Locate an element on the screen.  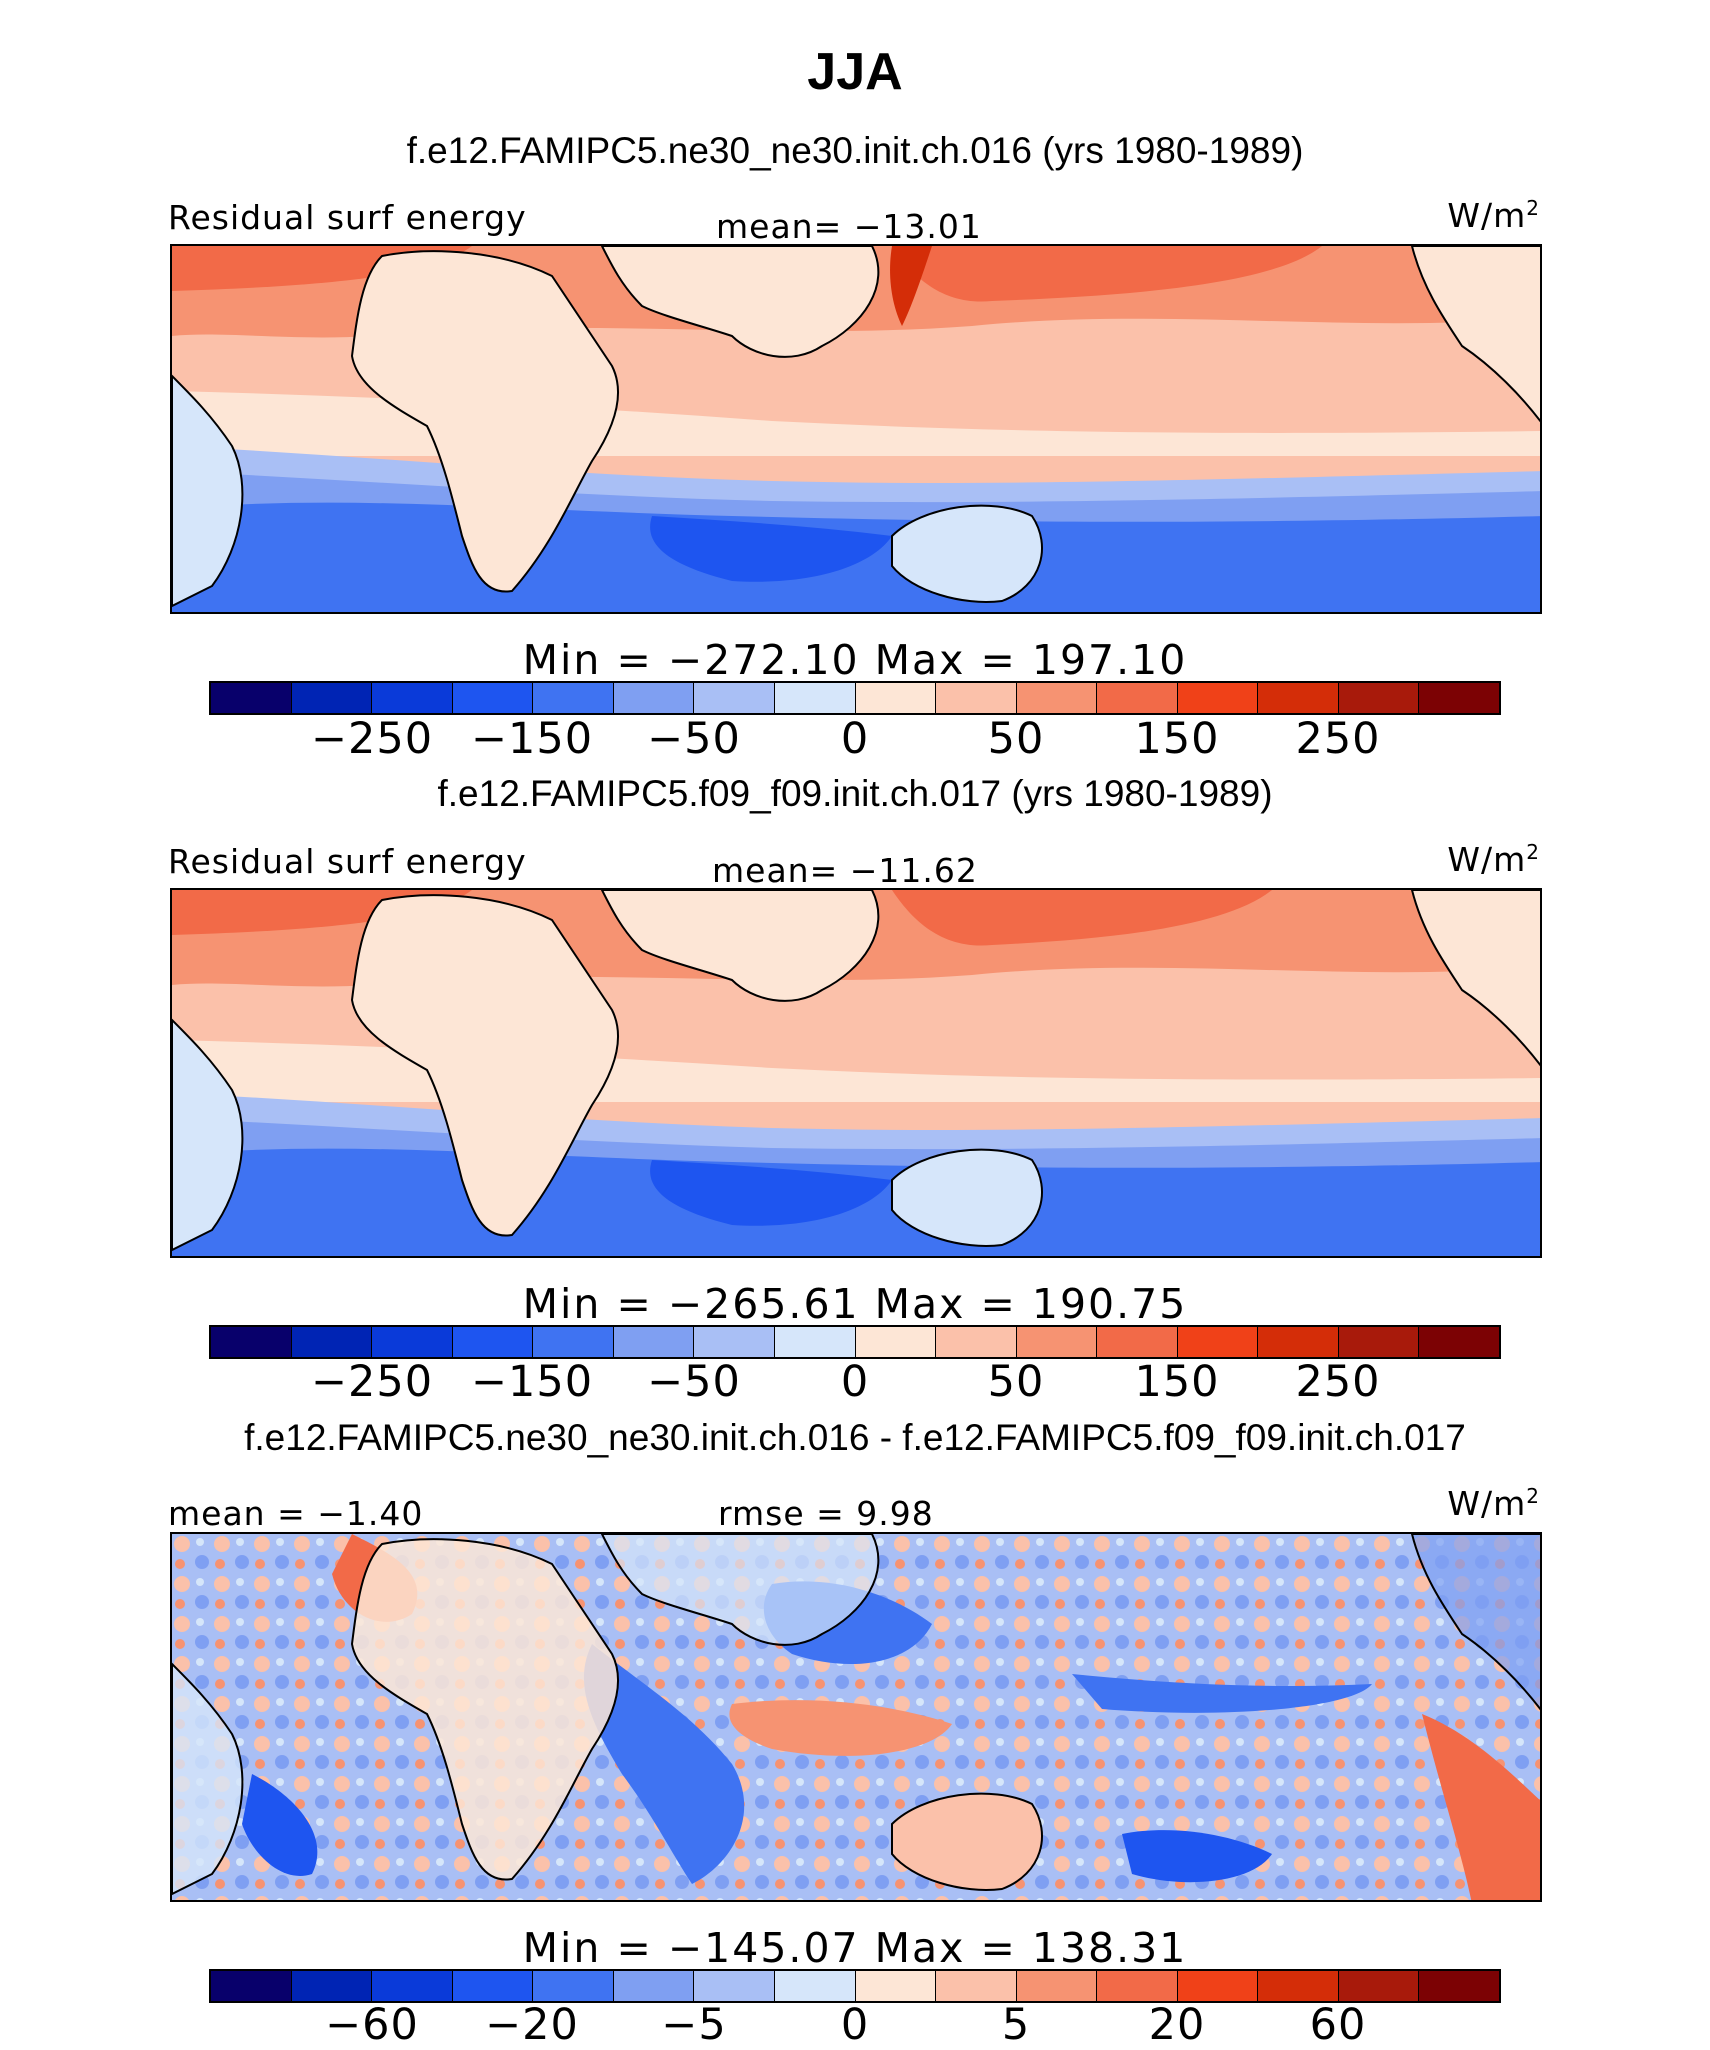
panel-3-tick: 20 is located at coordinates (1177, 2025).